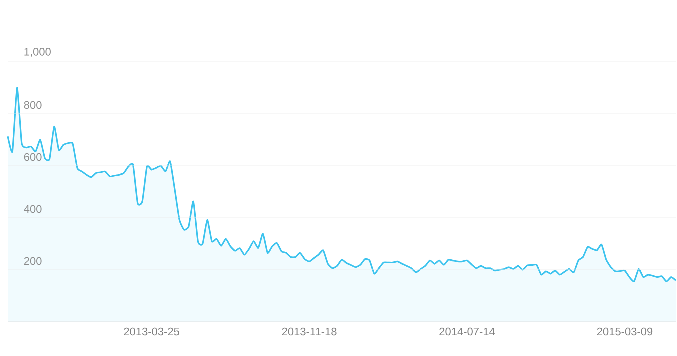 This screenshot has width=677, height=356. I want to click on x-tick-label: 2013-11-18, so click(309, 332).